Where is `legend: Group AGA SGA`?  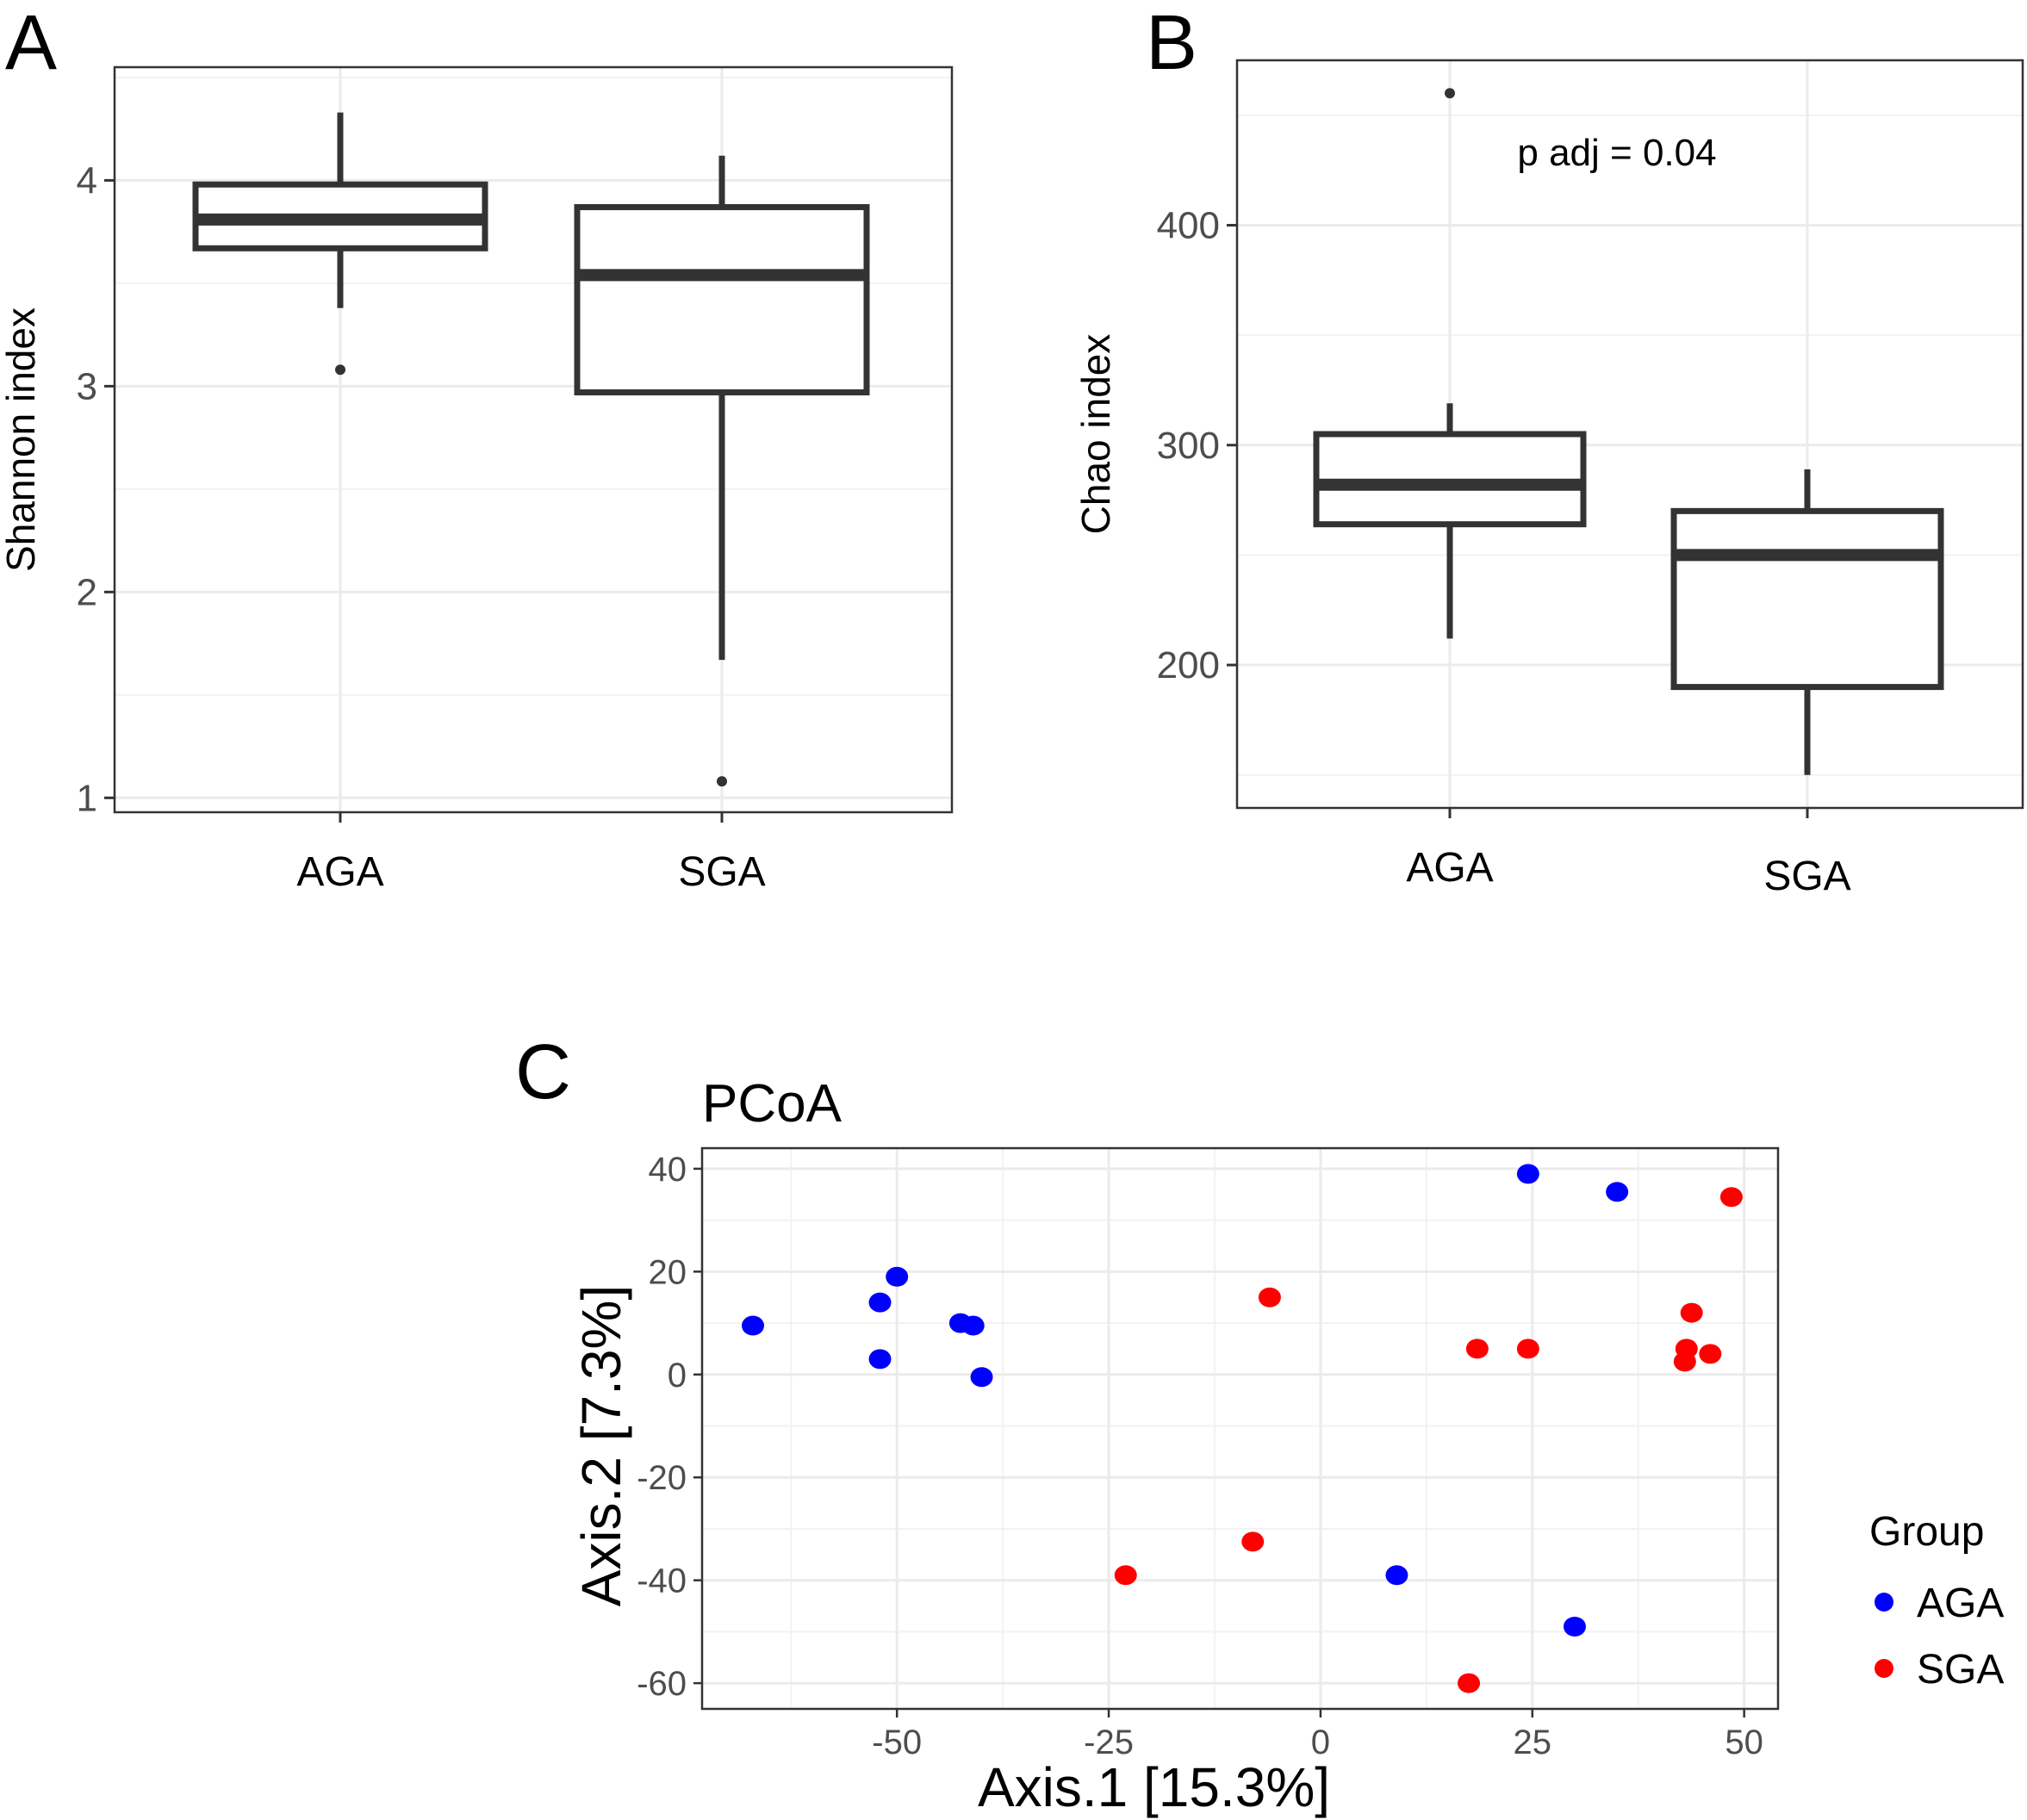
legend: Group AGA SGA is located at coordinates (1937, 1601).